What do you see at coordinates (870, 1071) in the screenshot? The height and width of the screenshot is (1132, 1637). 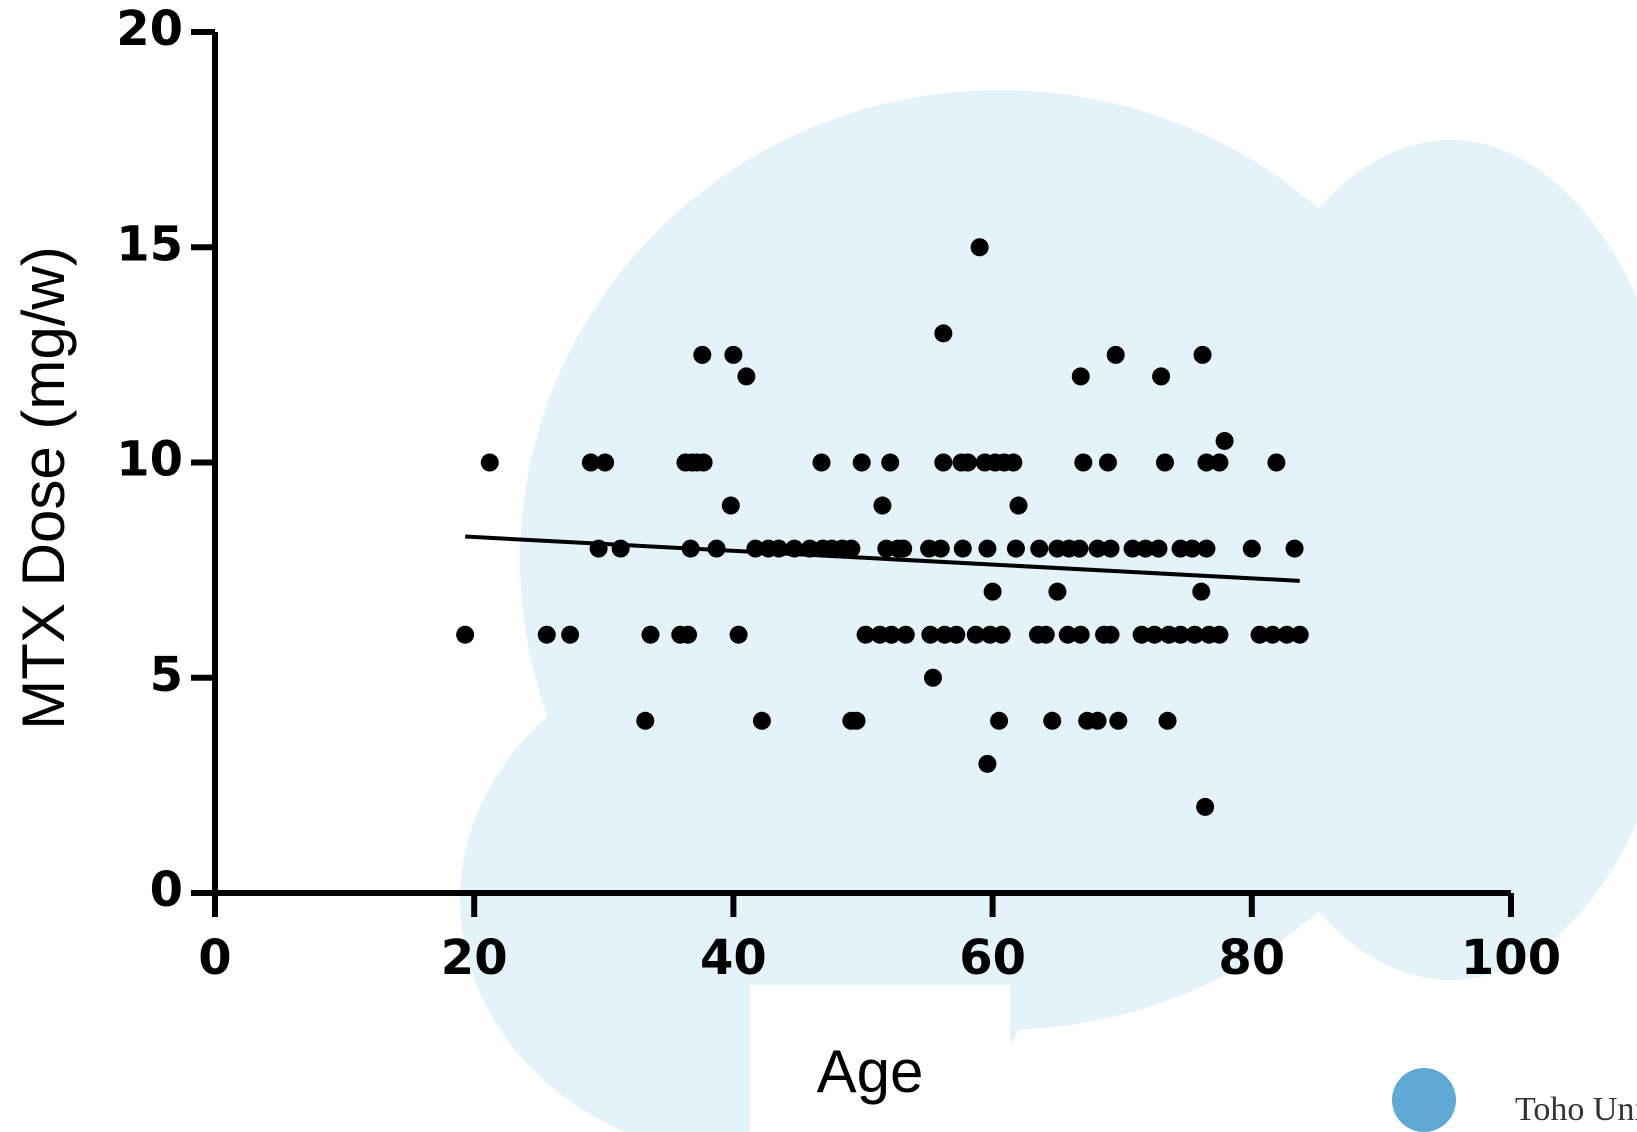 I see `x-axis-title: Age` at bounding box center [870, 1071].